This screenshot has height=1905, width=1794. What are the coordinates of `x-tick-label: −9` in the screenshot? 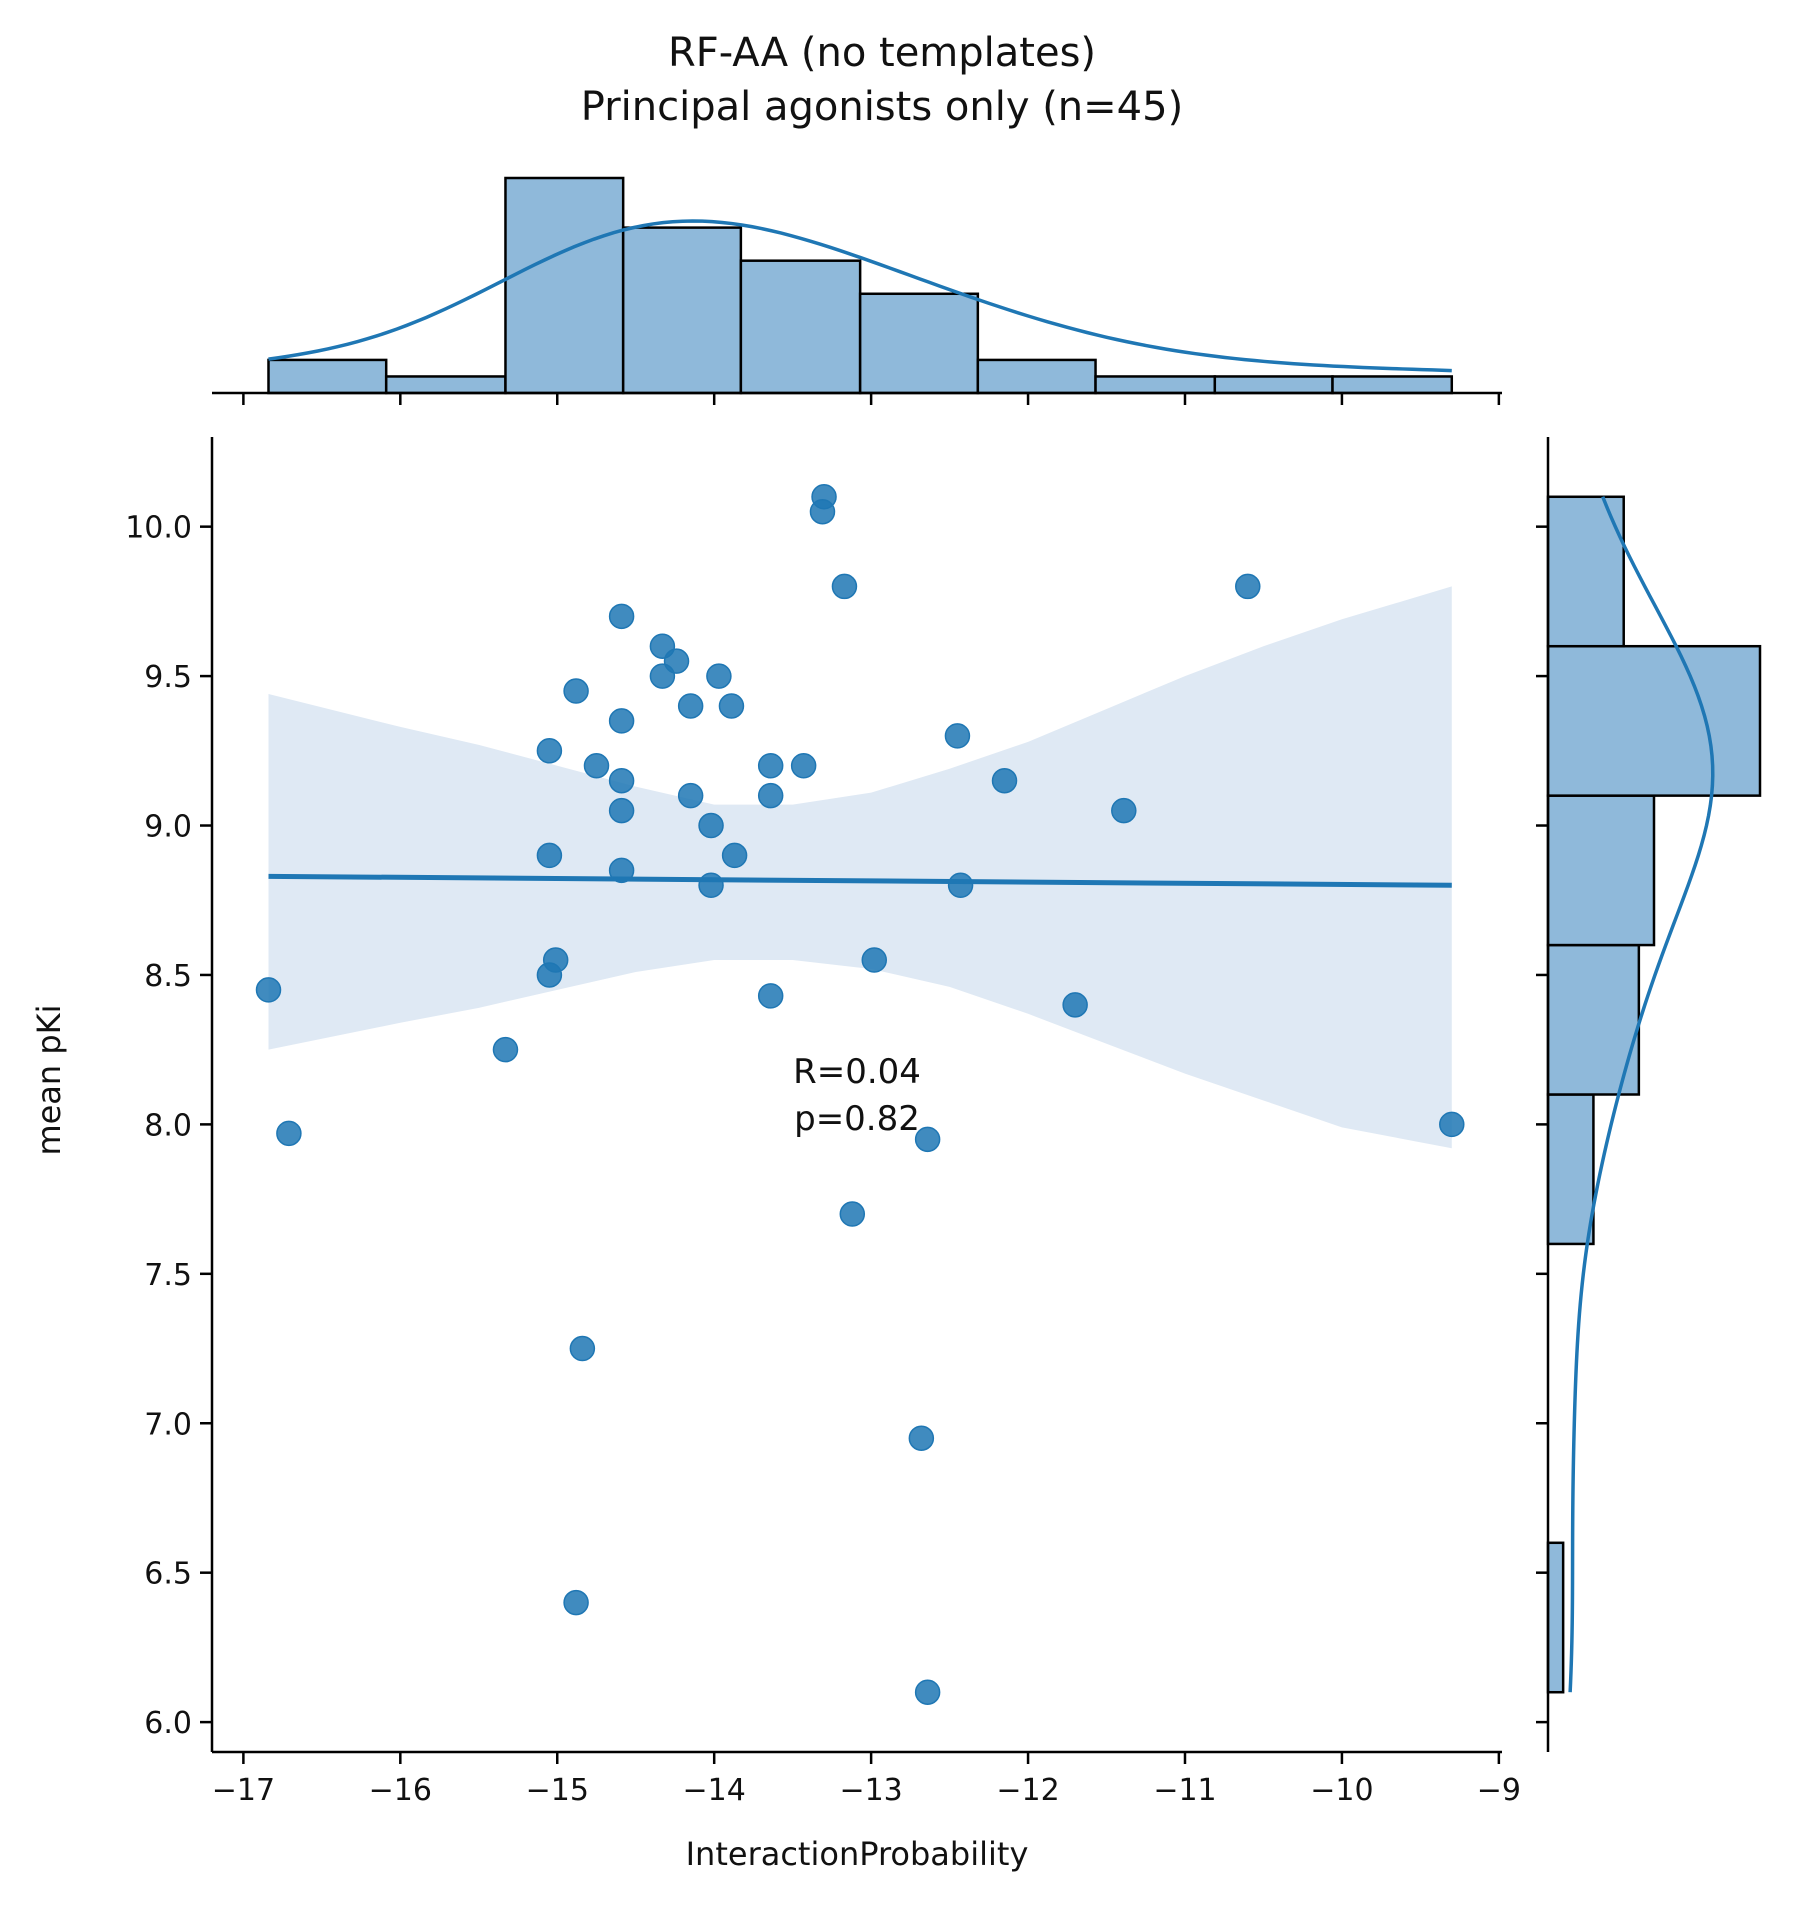 It's located at (1499, 1790).